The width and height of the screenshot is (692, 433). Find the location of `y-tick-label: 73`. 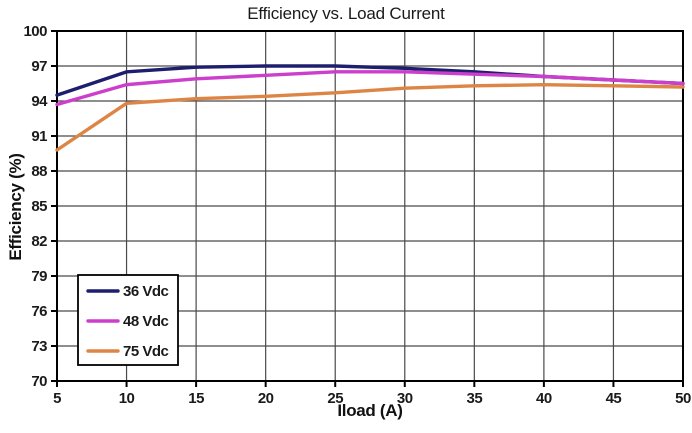

y-tick-label: 73 is located at coordinates (39, 346).